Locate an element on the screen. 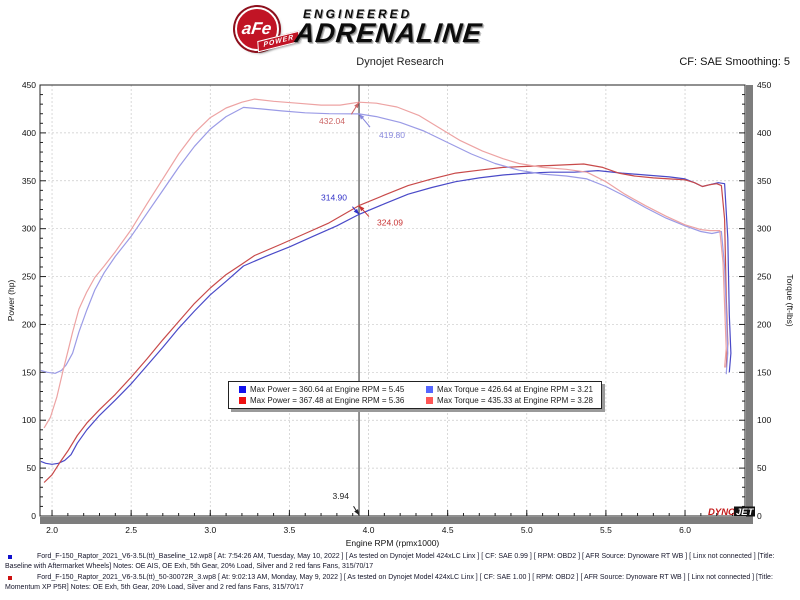 The image size is (800, 600). dynojet-watermark: DYNO is located at coordinates (722, 512).